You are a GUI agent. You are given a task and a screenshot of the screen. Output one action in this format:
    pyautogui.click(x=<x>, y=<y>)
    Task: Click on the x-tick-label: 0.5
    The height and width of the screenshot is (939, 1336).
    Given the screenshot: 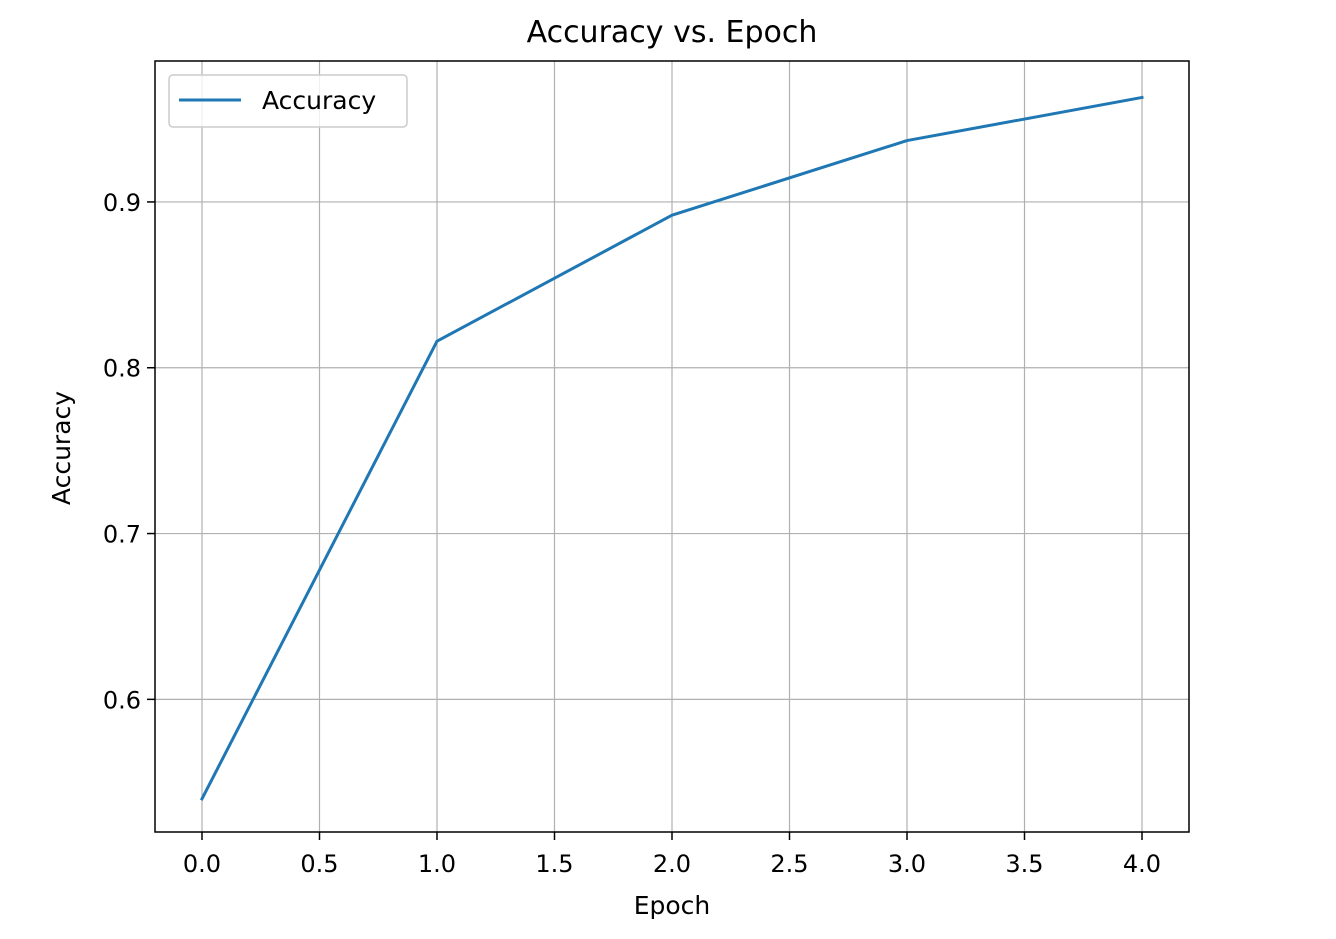 What is the action you would take?
    pyautogui.click(x=319, y=864)
    